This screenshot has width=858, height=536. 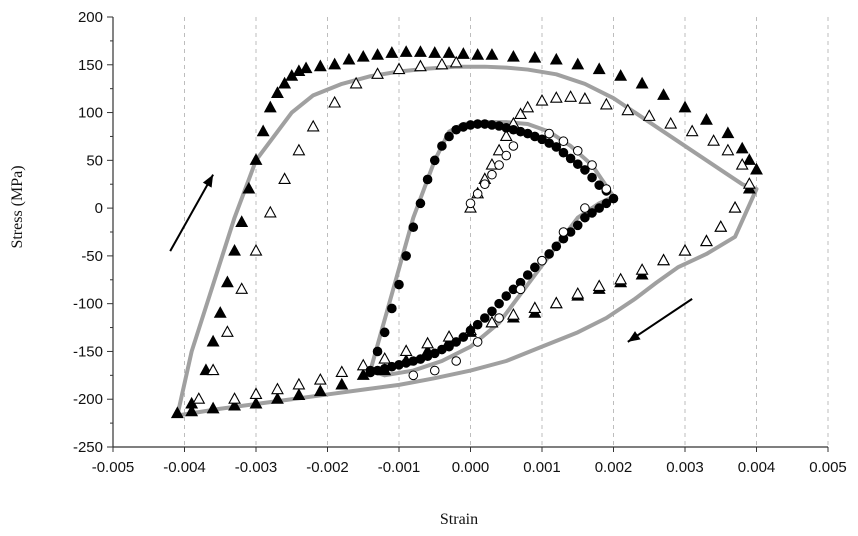 What do you see at coordinates (542, 467) in the screenshot?
I see `x-tick-label: 0.001` at bounding box center [542, 467].